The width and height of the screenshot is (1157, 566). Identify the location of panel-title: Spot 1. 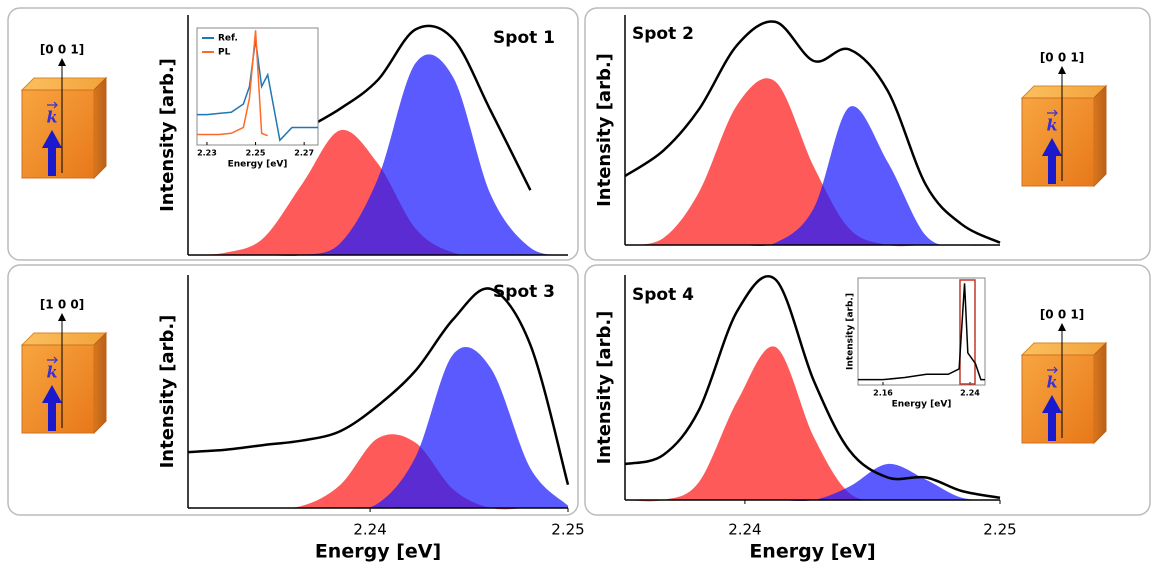
(524, 38).